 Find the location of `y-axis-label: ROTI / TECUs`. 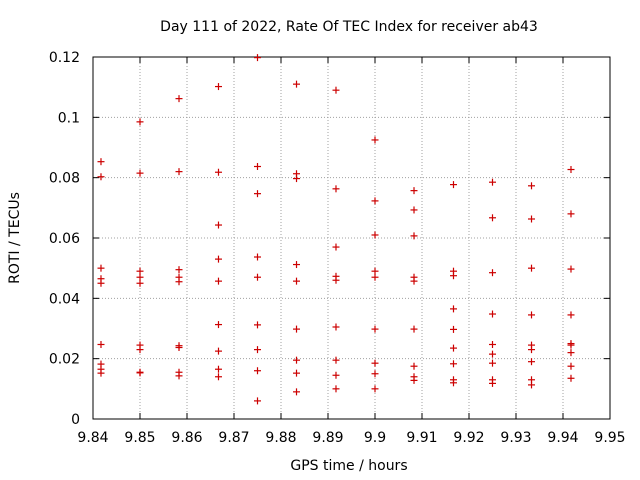

y-axis-label: ROTI / TECUs is located at coordinates (15, 238).